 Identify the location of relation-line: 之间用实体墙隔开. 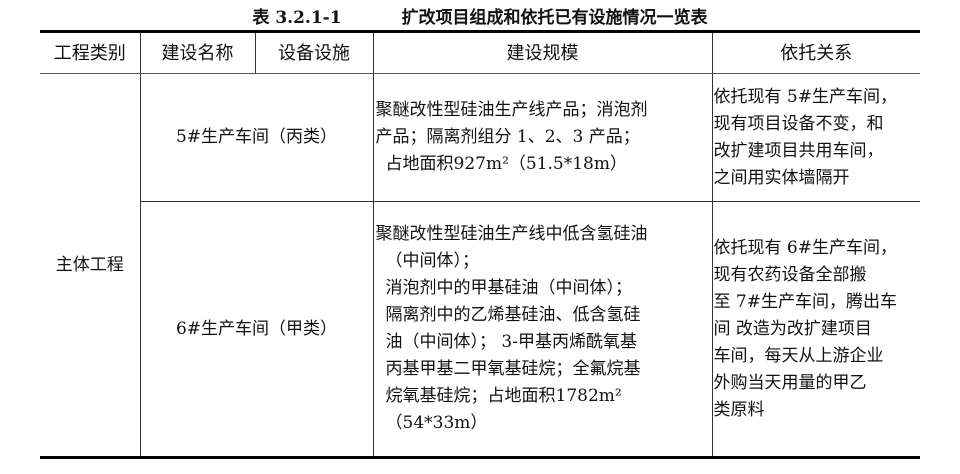
(781, 177).